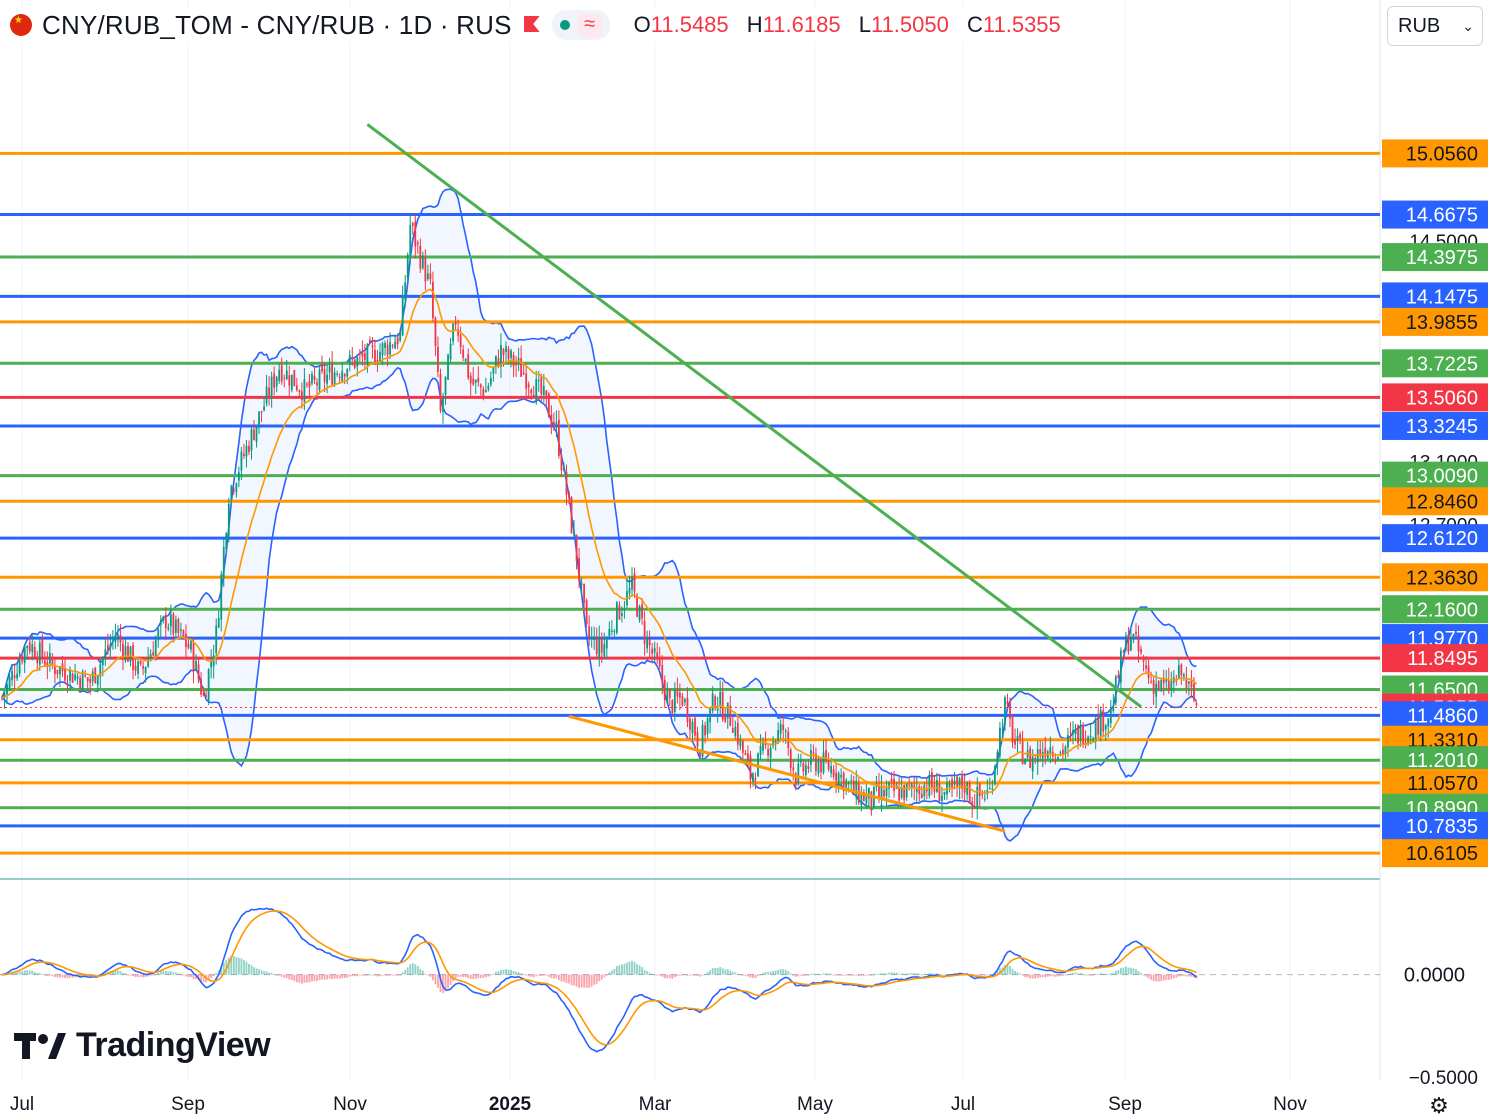  Describe the element at coordinates (1435, 321) in the screenshot. I see `price-label-box` at that location.